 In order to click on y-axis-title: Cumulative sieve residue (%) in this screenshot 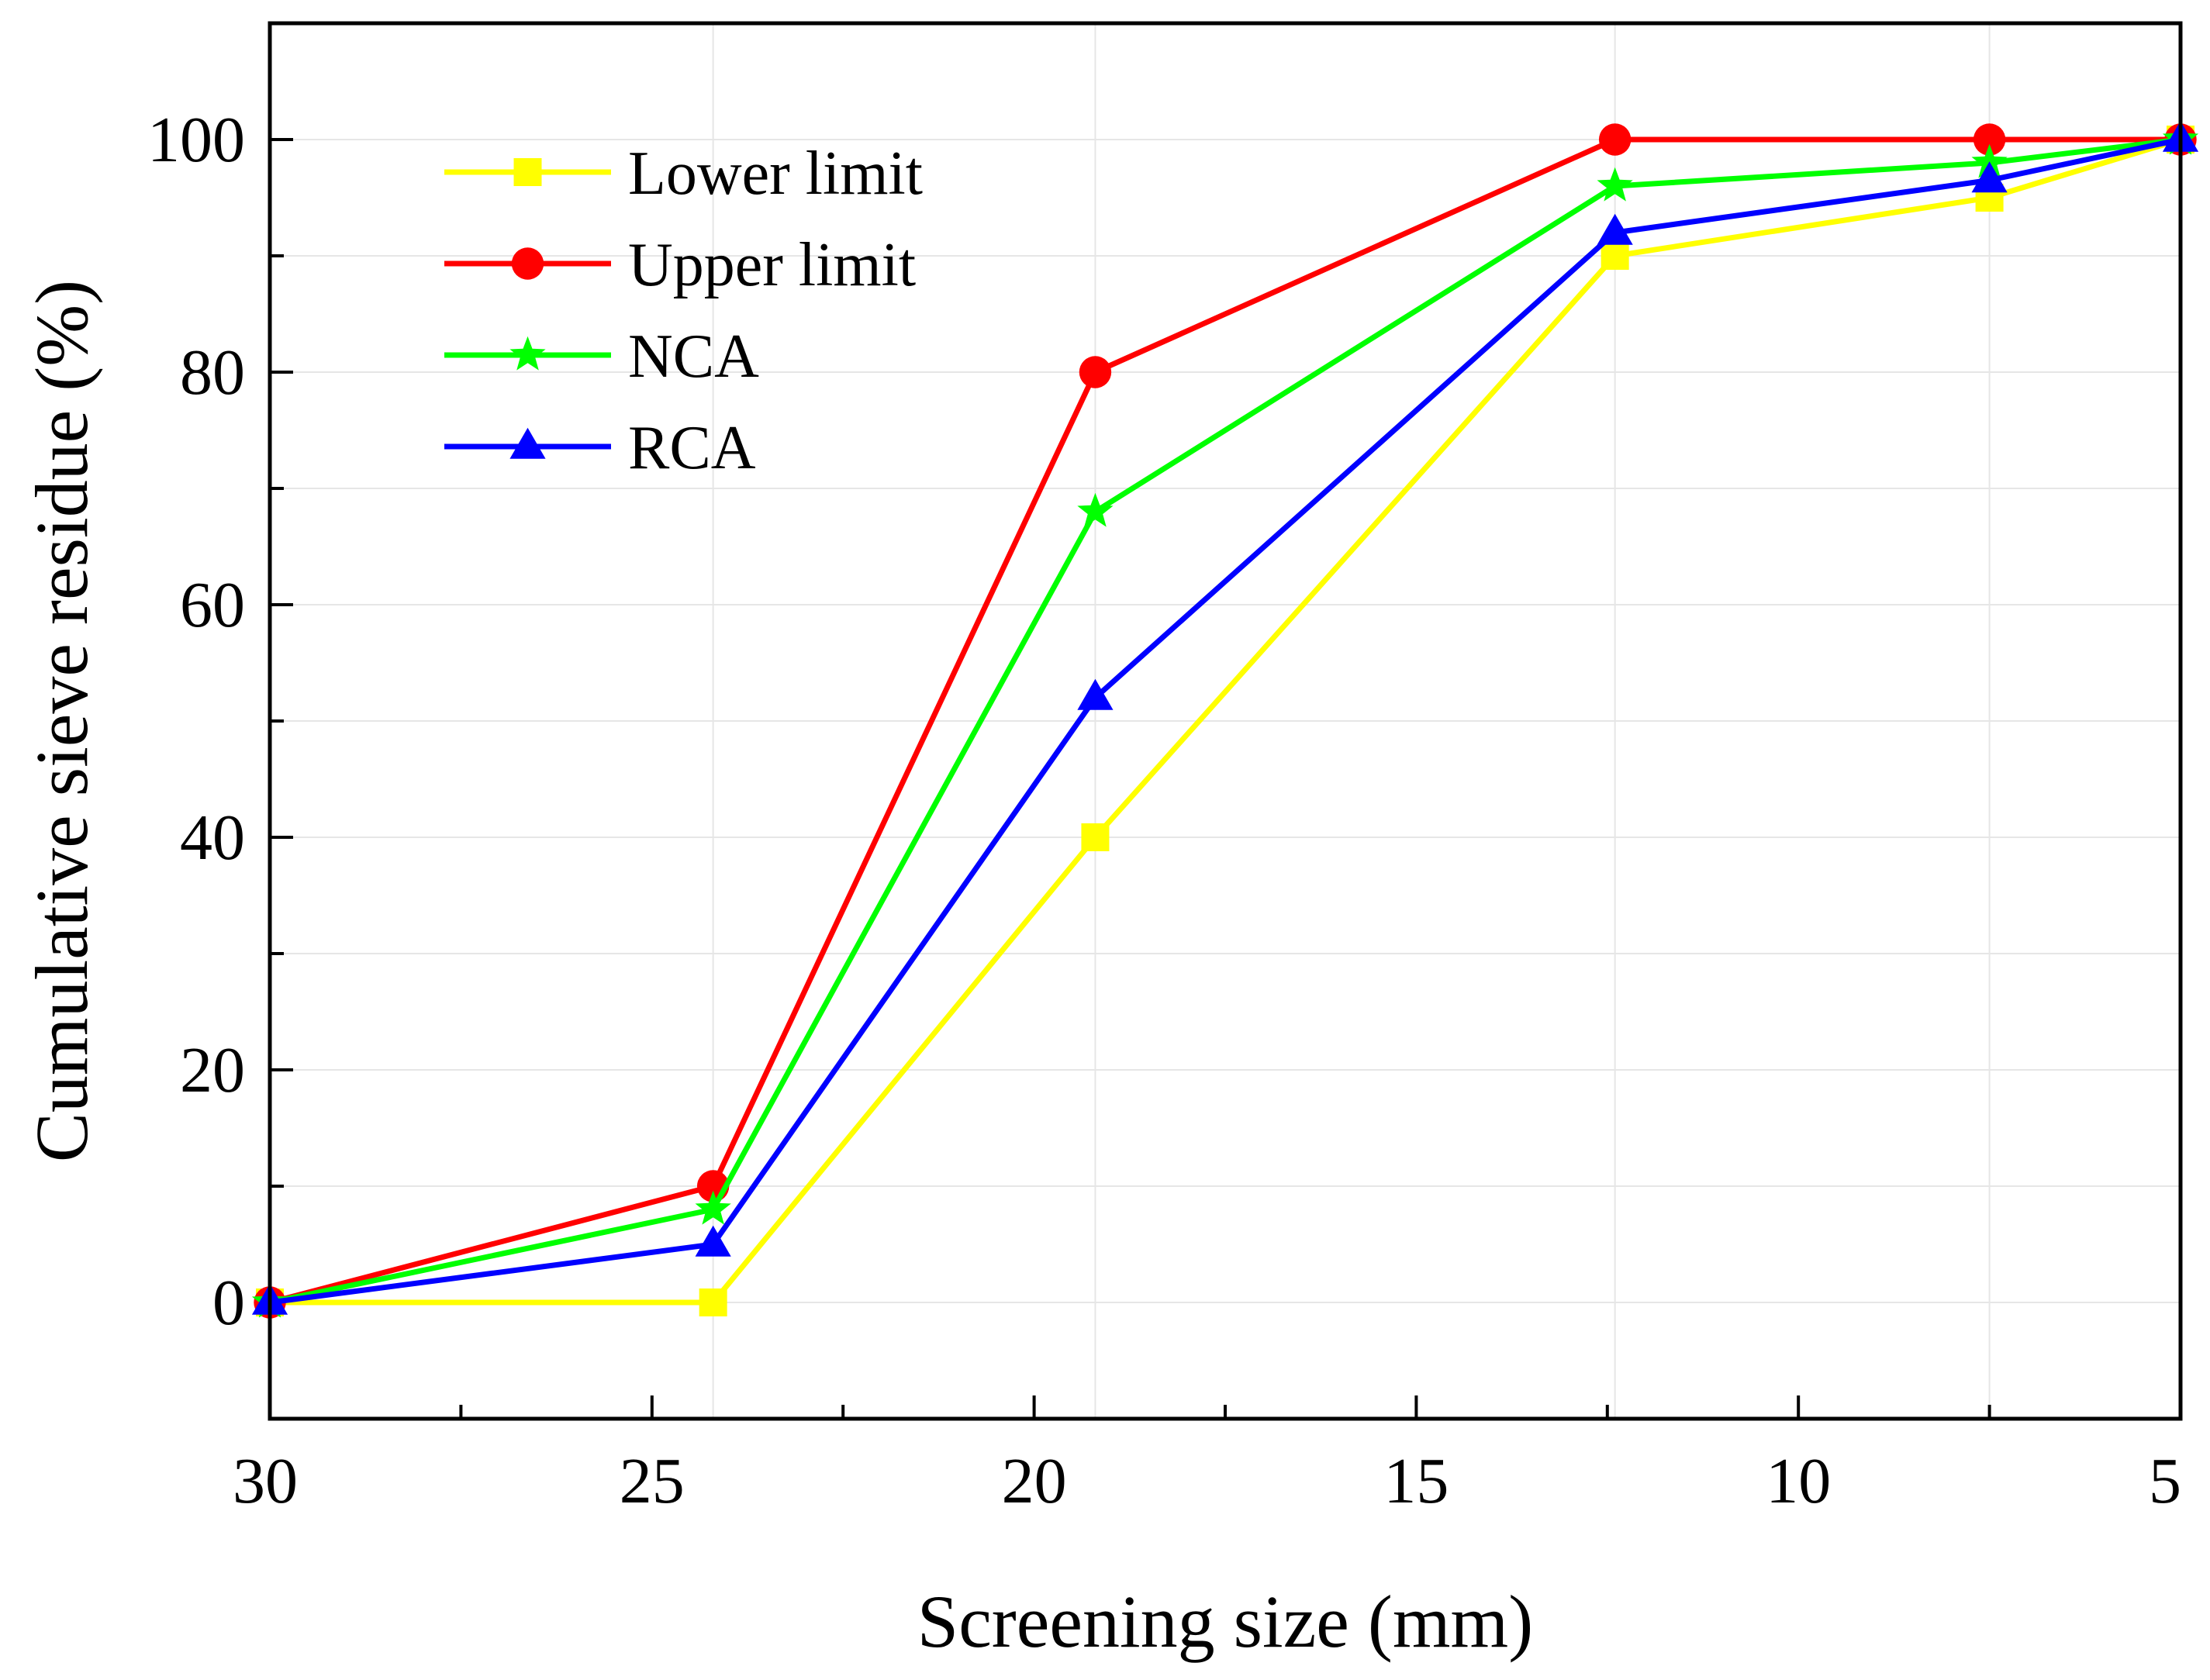, I will do `click(61, 721)`.